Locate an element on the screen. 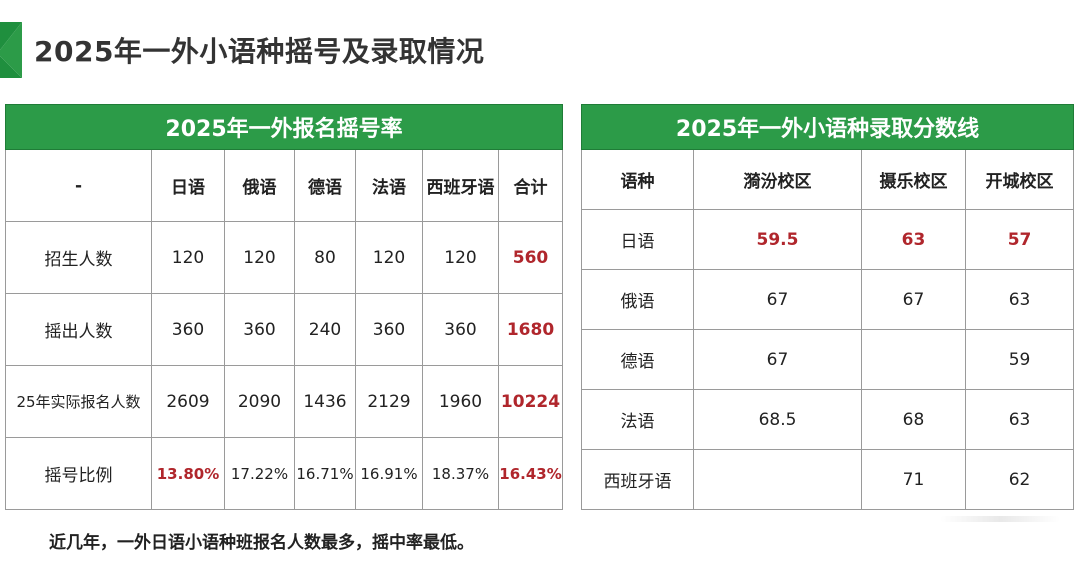 This screenshot has width=1080, height=570. table-cell: 59 is located at coordinates (1019, 359).